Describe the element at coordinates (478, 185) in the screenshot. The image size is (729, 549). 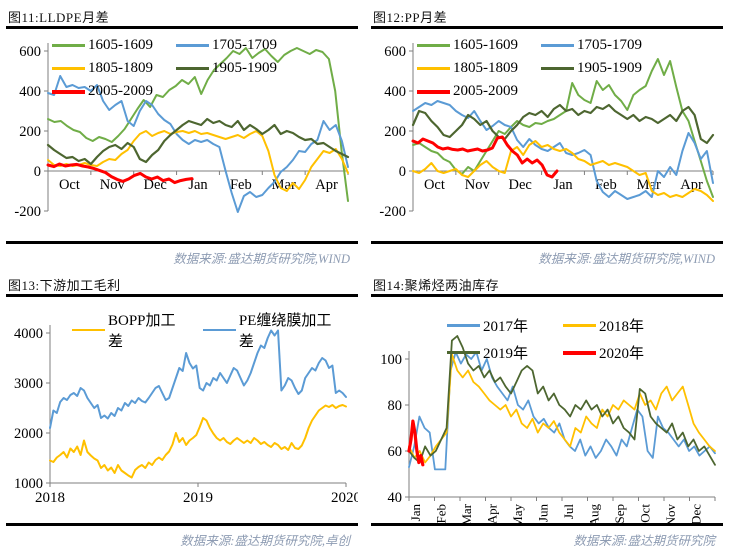
I see `x-tick-label: Nov` at that location.